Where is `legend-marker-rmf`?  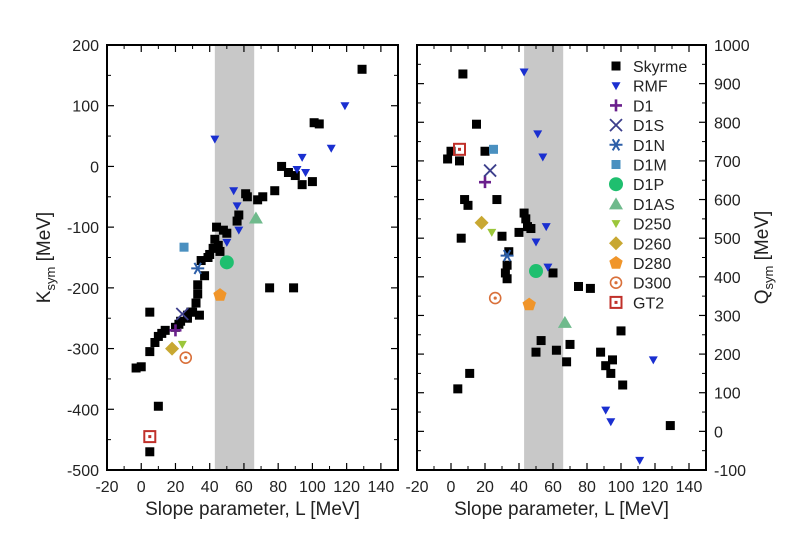
legend-marker-rmf is located at coordinates (616, 86).